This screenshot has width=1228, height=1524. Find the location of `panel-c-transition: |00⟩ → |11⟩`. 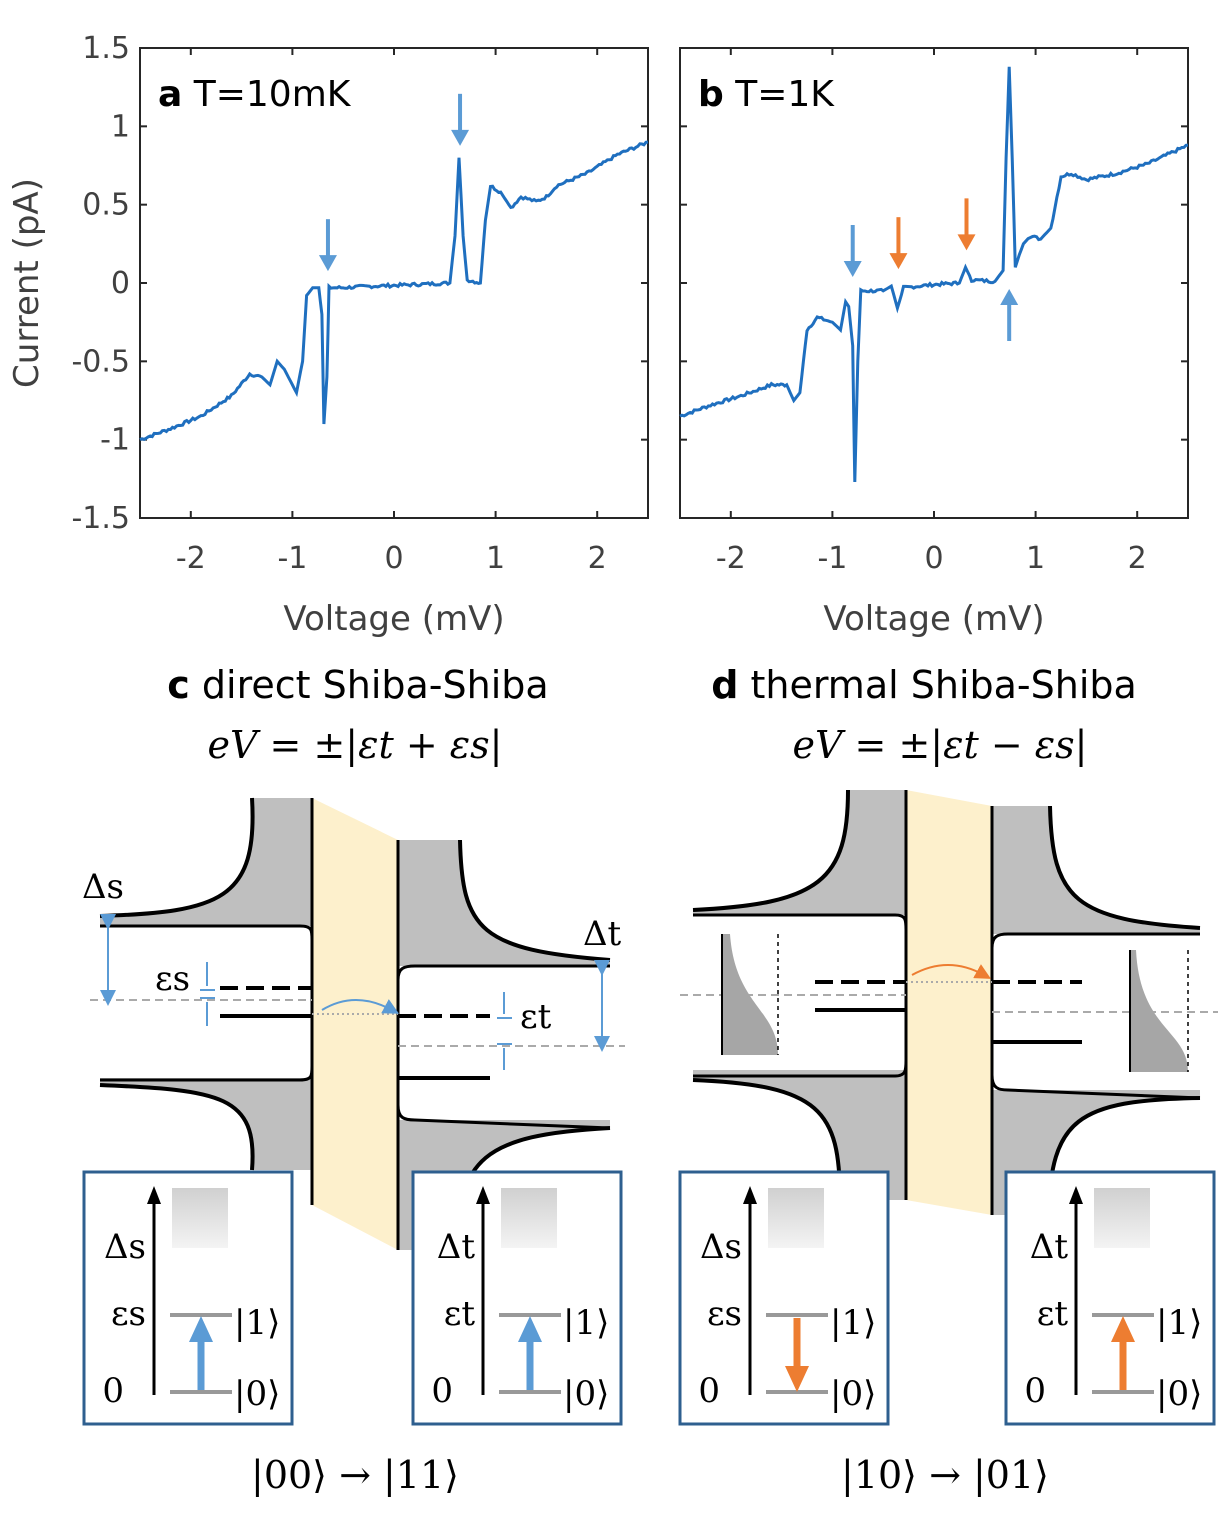

panel-c-transition: |00⟩ → |11⟩ is located at coordinates (355, 1475).